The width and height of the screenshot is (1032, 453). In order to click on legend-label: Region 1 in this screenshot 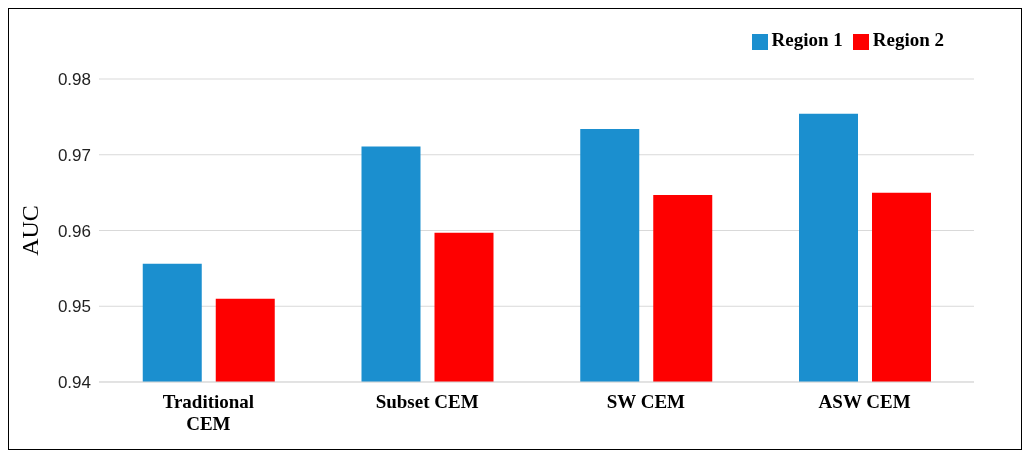, I will do `click(807, 39)`.